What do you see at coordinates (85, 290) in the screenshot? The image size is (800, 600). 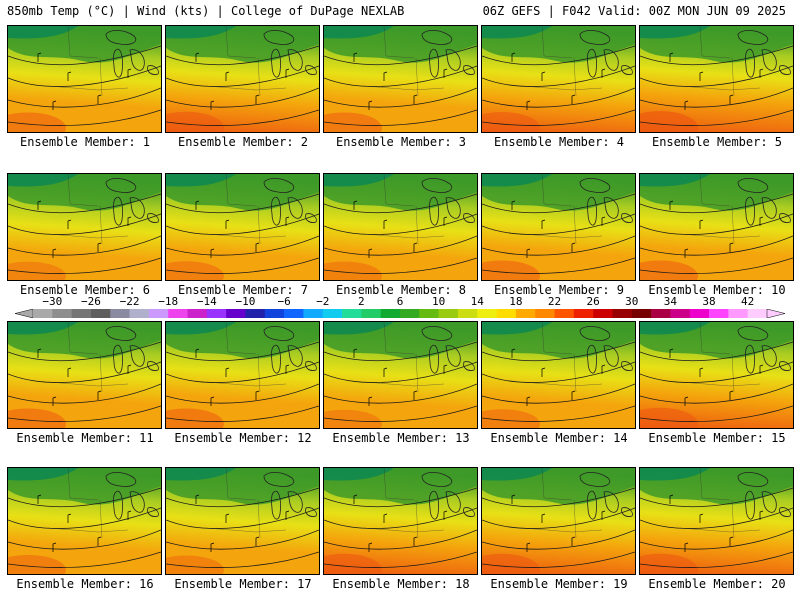 I see `ensemble-member-label: Ensemble Member: 6` at bounding box center [85, 290].